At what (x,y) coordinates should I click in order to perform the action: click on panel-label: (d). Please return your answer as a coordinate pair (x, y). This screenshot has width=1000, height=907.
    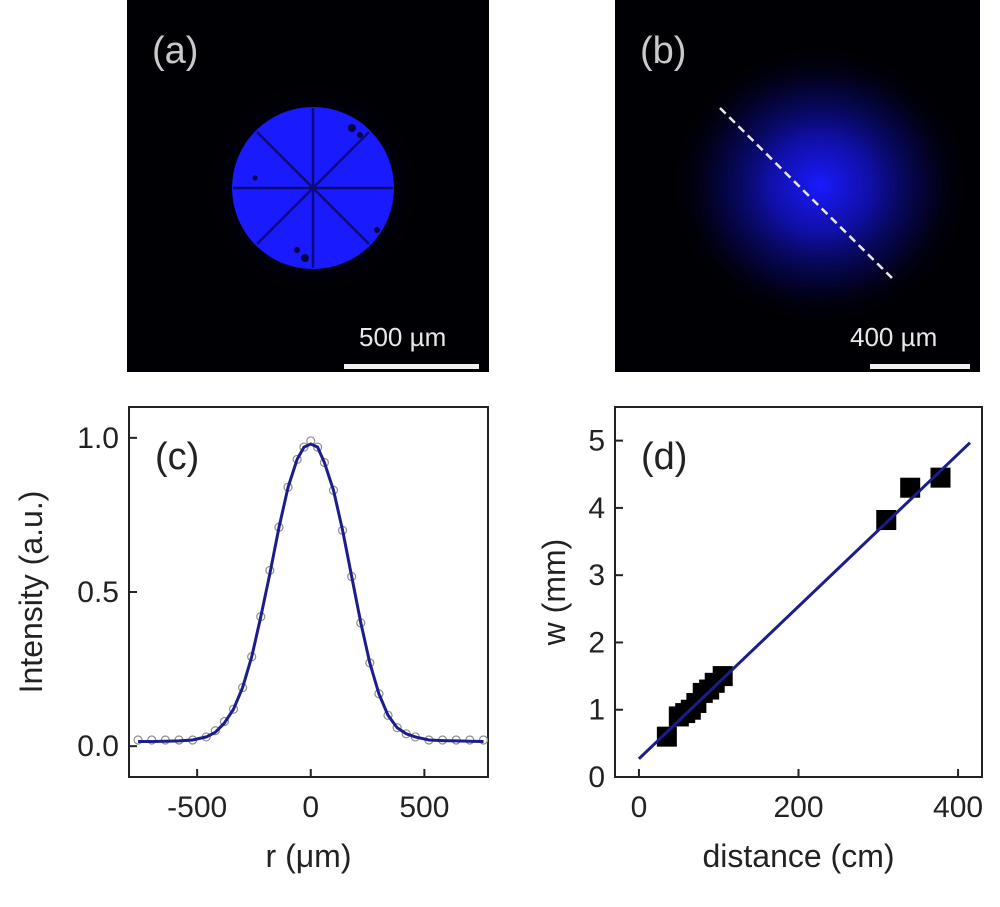
    Looking at the image, I should click on (664, 457).